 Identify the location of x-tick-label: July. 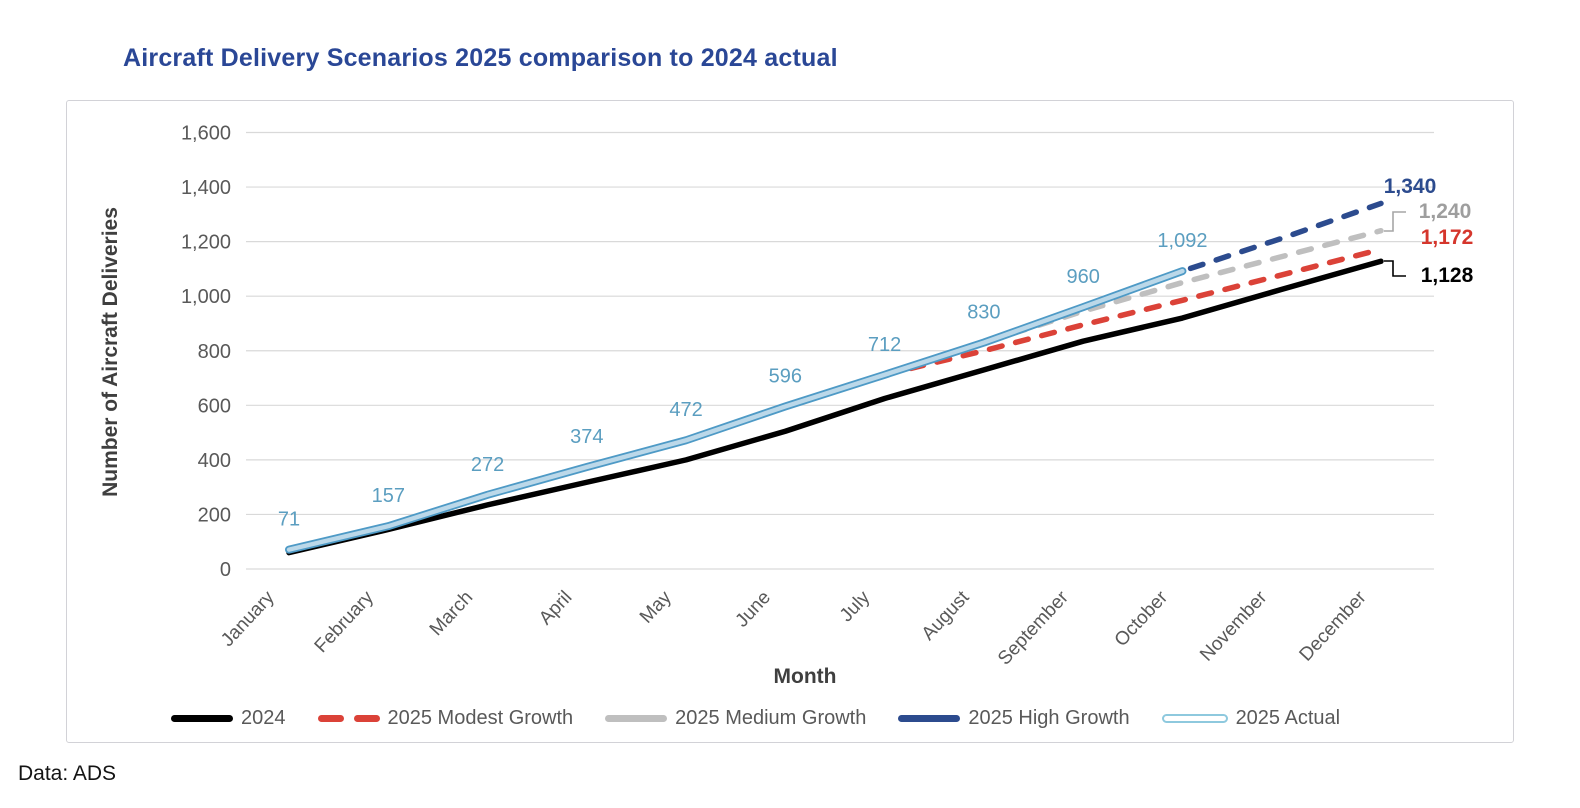
(855, 606).